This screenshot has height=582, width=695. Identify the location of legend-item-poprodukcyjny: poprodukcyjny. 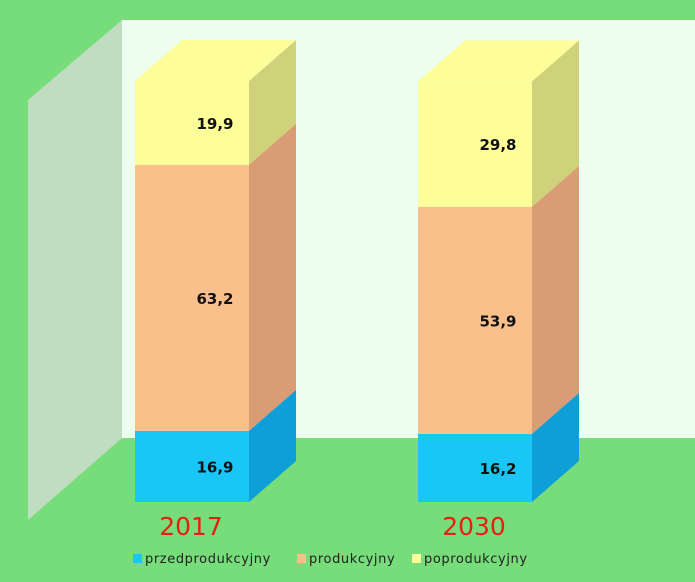
(470, 559).